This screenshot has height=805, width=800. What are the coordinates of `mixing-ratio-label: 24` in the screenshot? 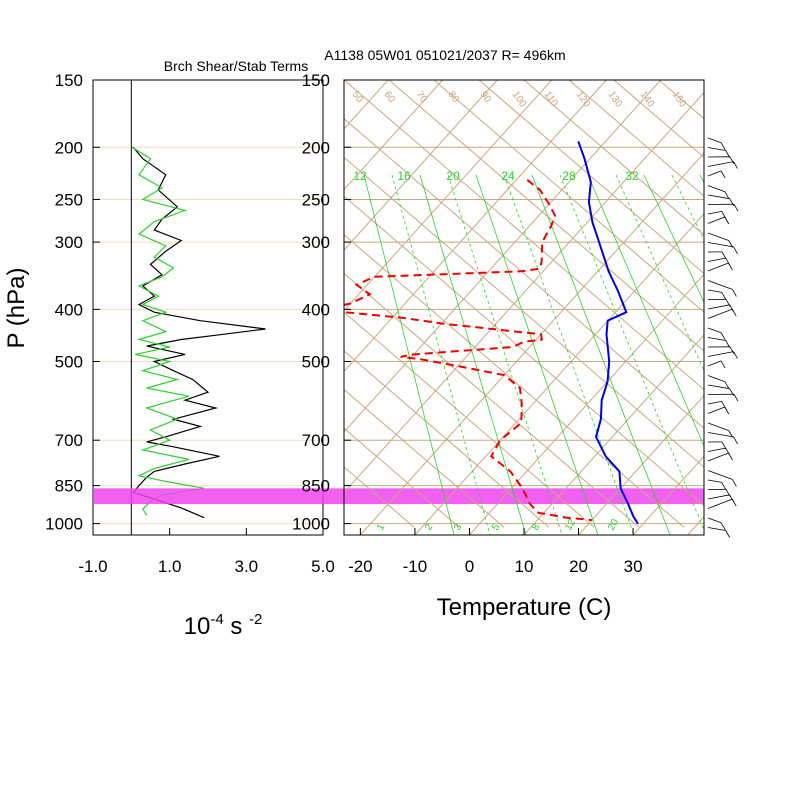 It's located at (508, 176).